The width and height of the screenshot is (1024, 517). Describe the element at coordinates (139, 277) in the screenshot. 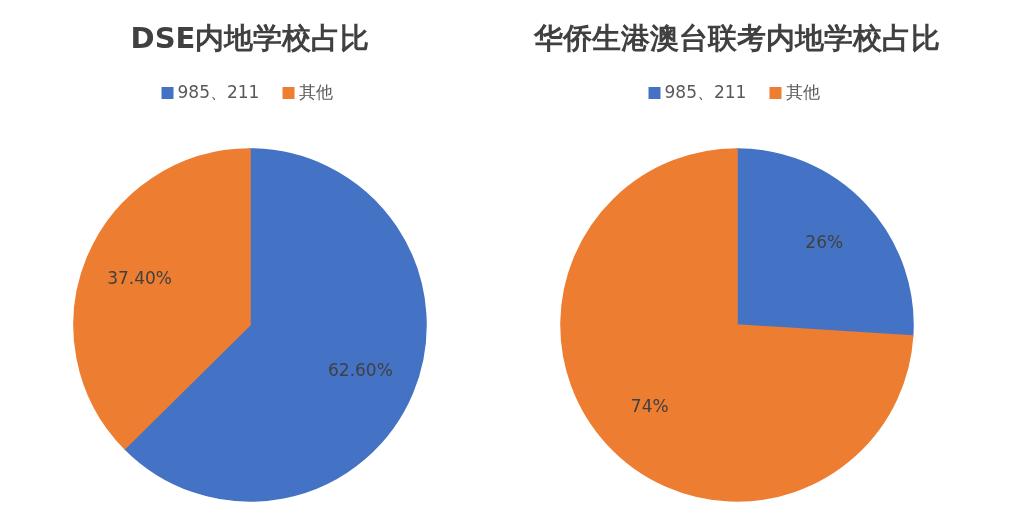

I see `data-label: 37.40%` at that location.